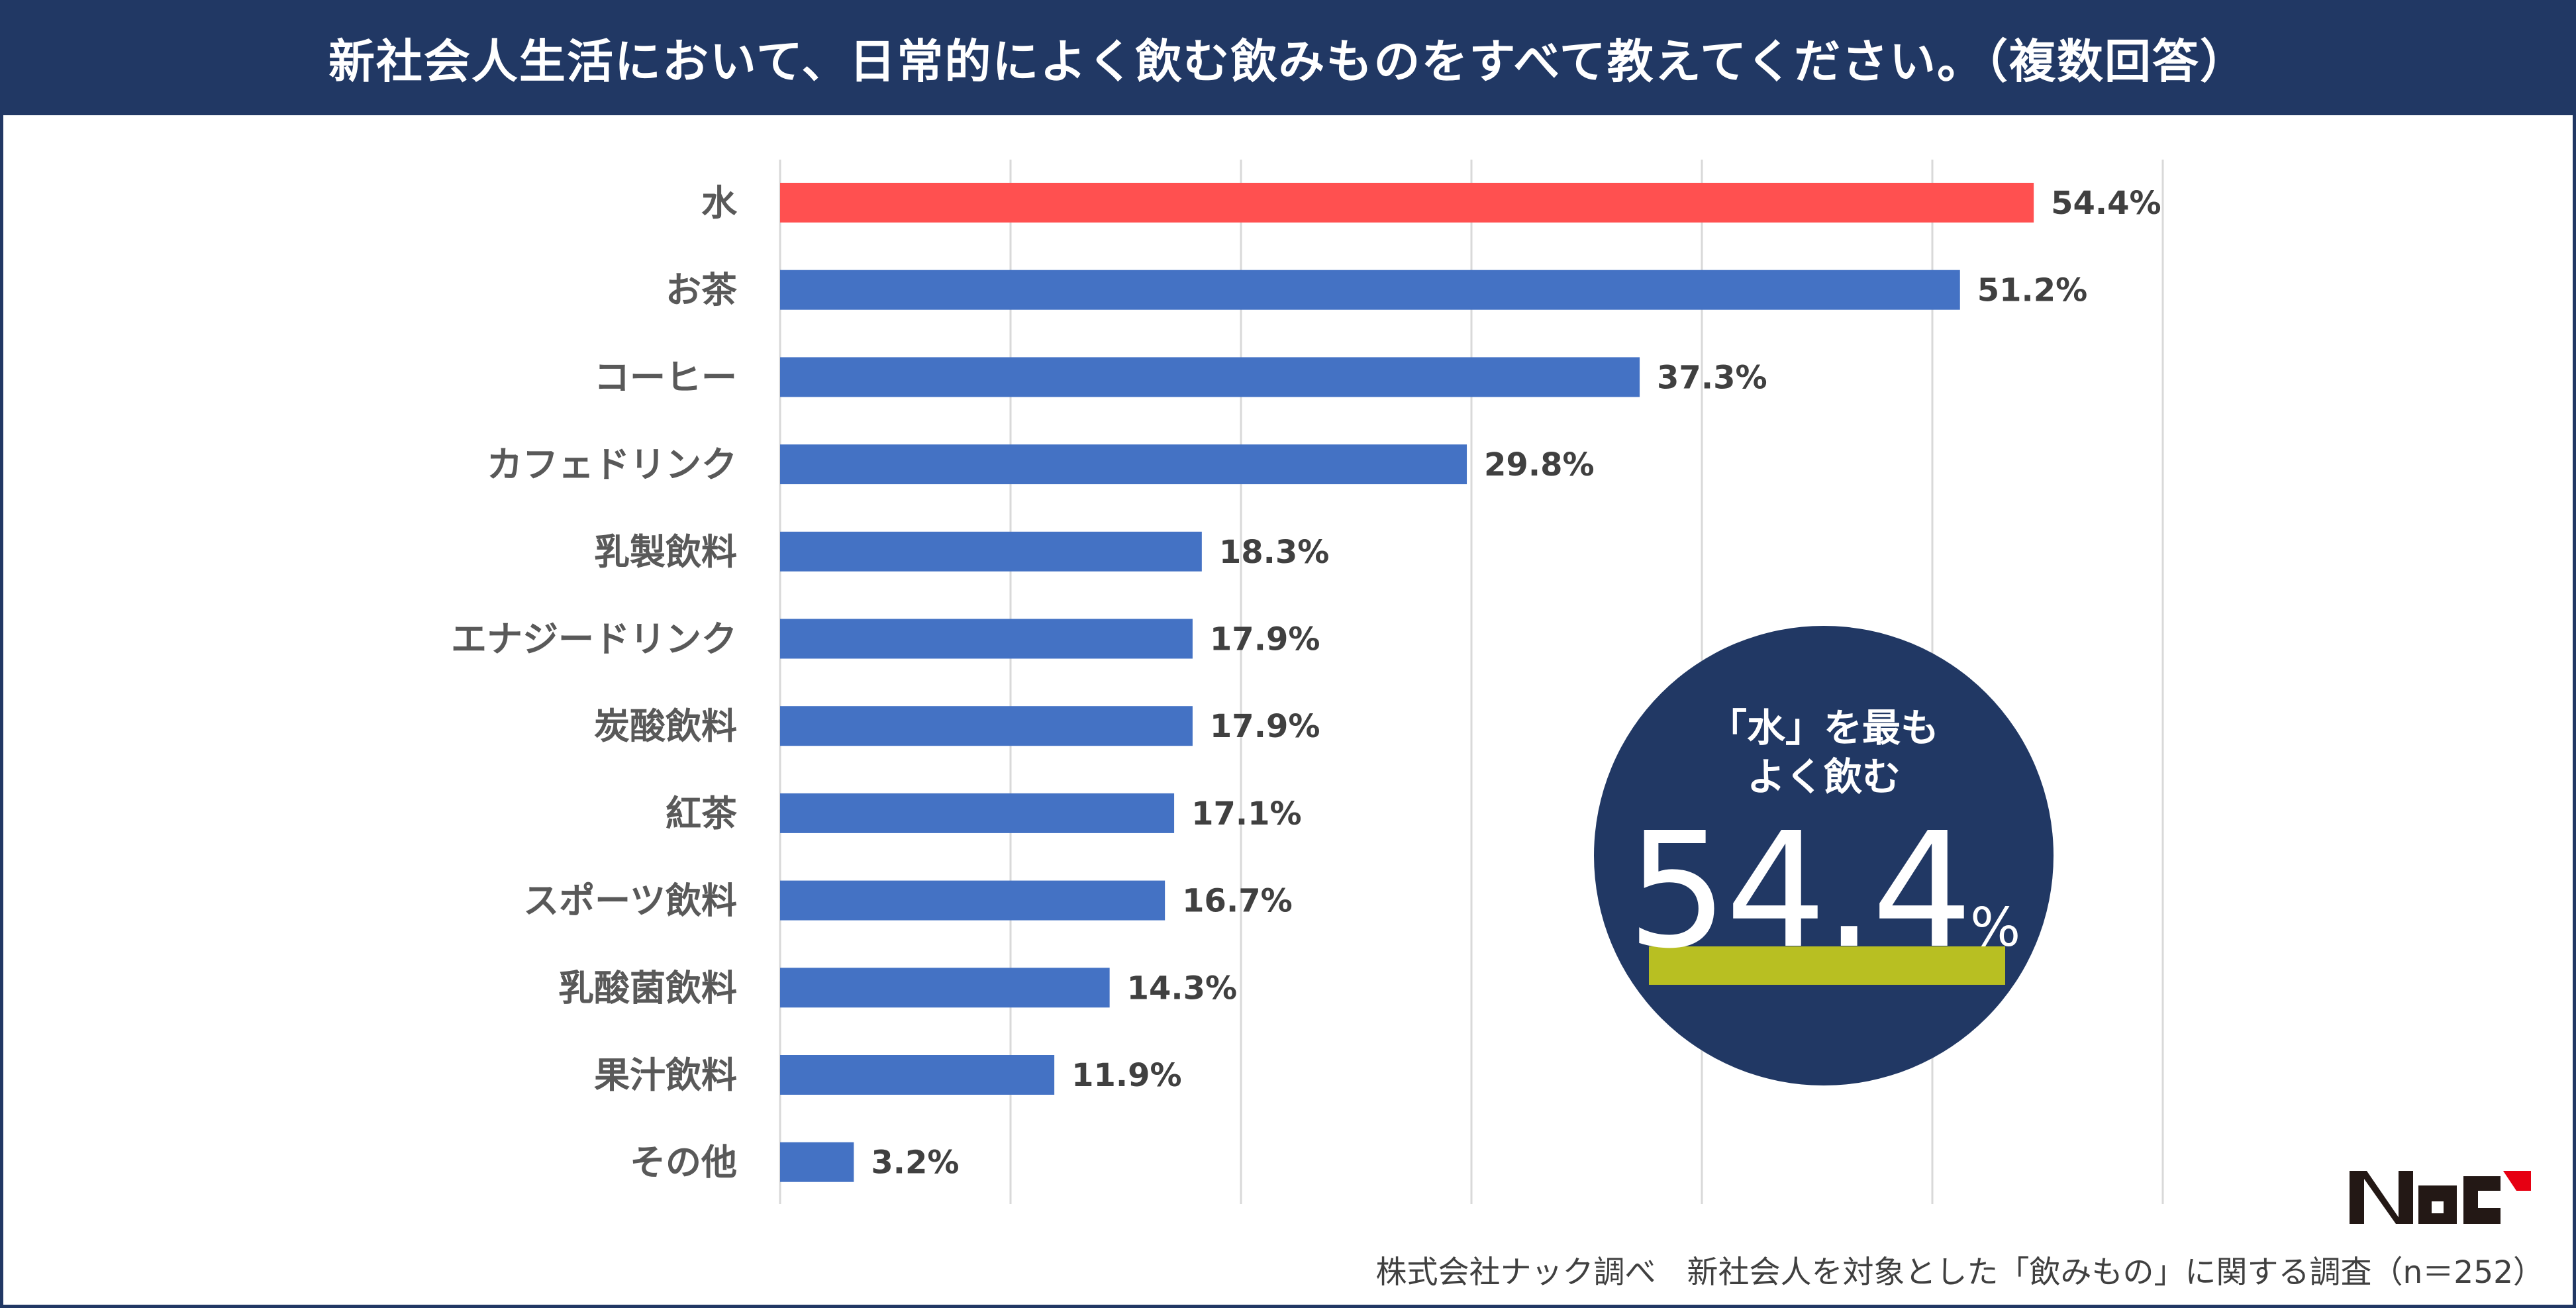  Describe the element at coordinates (683, 1162) in the screenshot. I see `category-label: その他` at that location.